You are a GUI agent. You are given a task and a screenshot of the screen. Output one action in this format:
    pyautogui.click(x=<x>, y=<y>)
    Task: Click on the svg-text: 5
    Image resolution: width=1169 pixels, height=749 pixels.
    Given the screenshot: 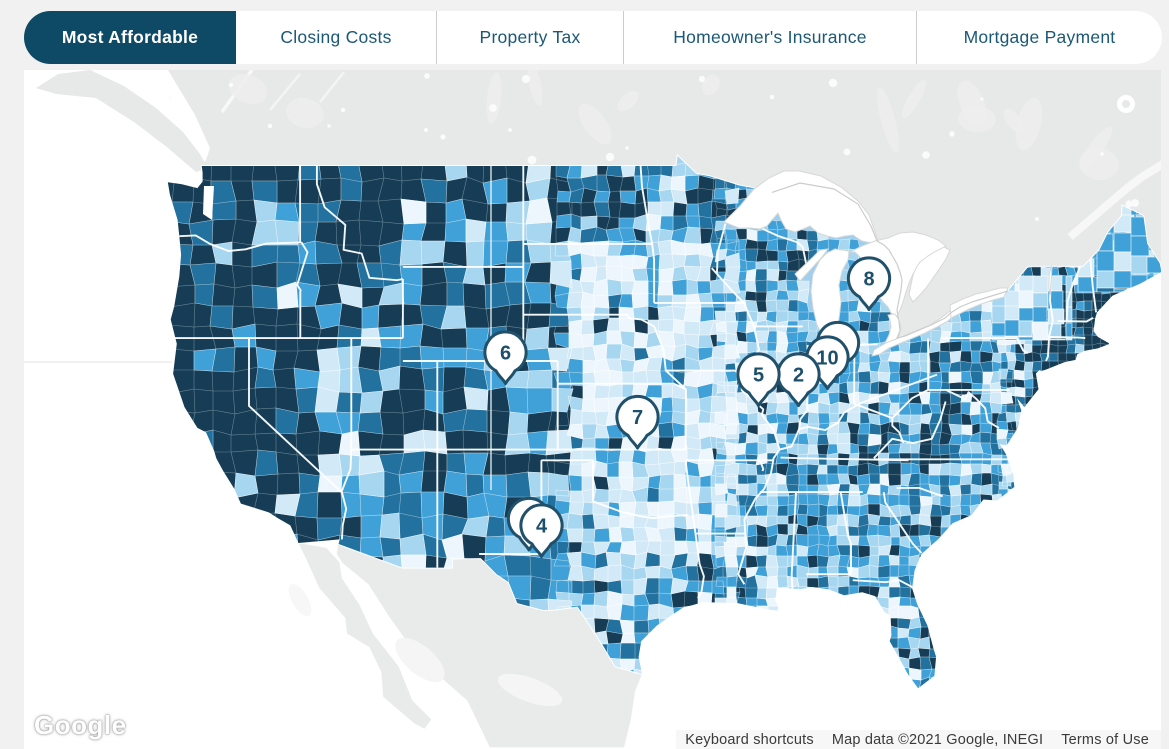 What is the action you would take?
    pyautogui.click(x=758, y=376)
    